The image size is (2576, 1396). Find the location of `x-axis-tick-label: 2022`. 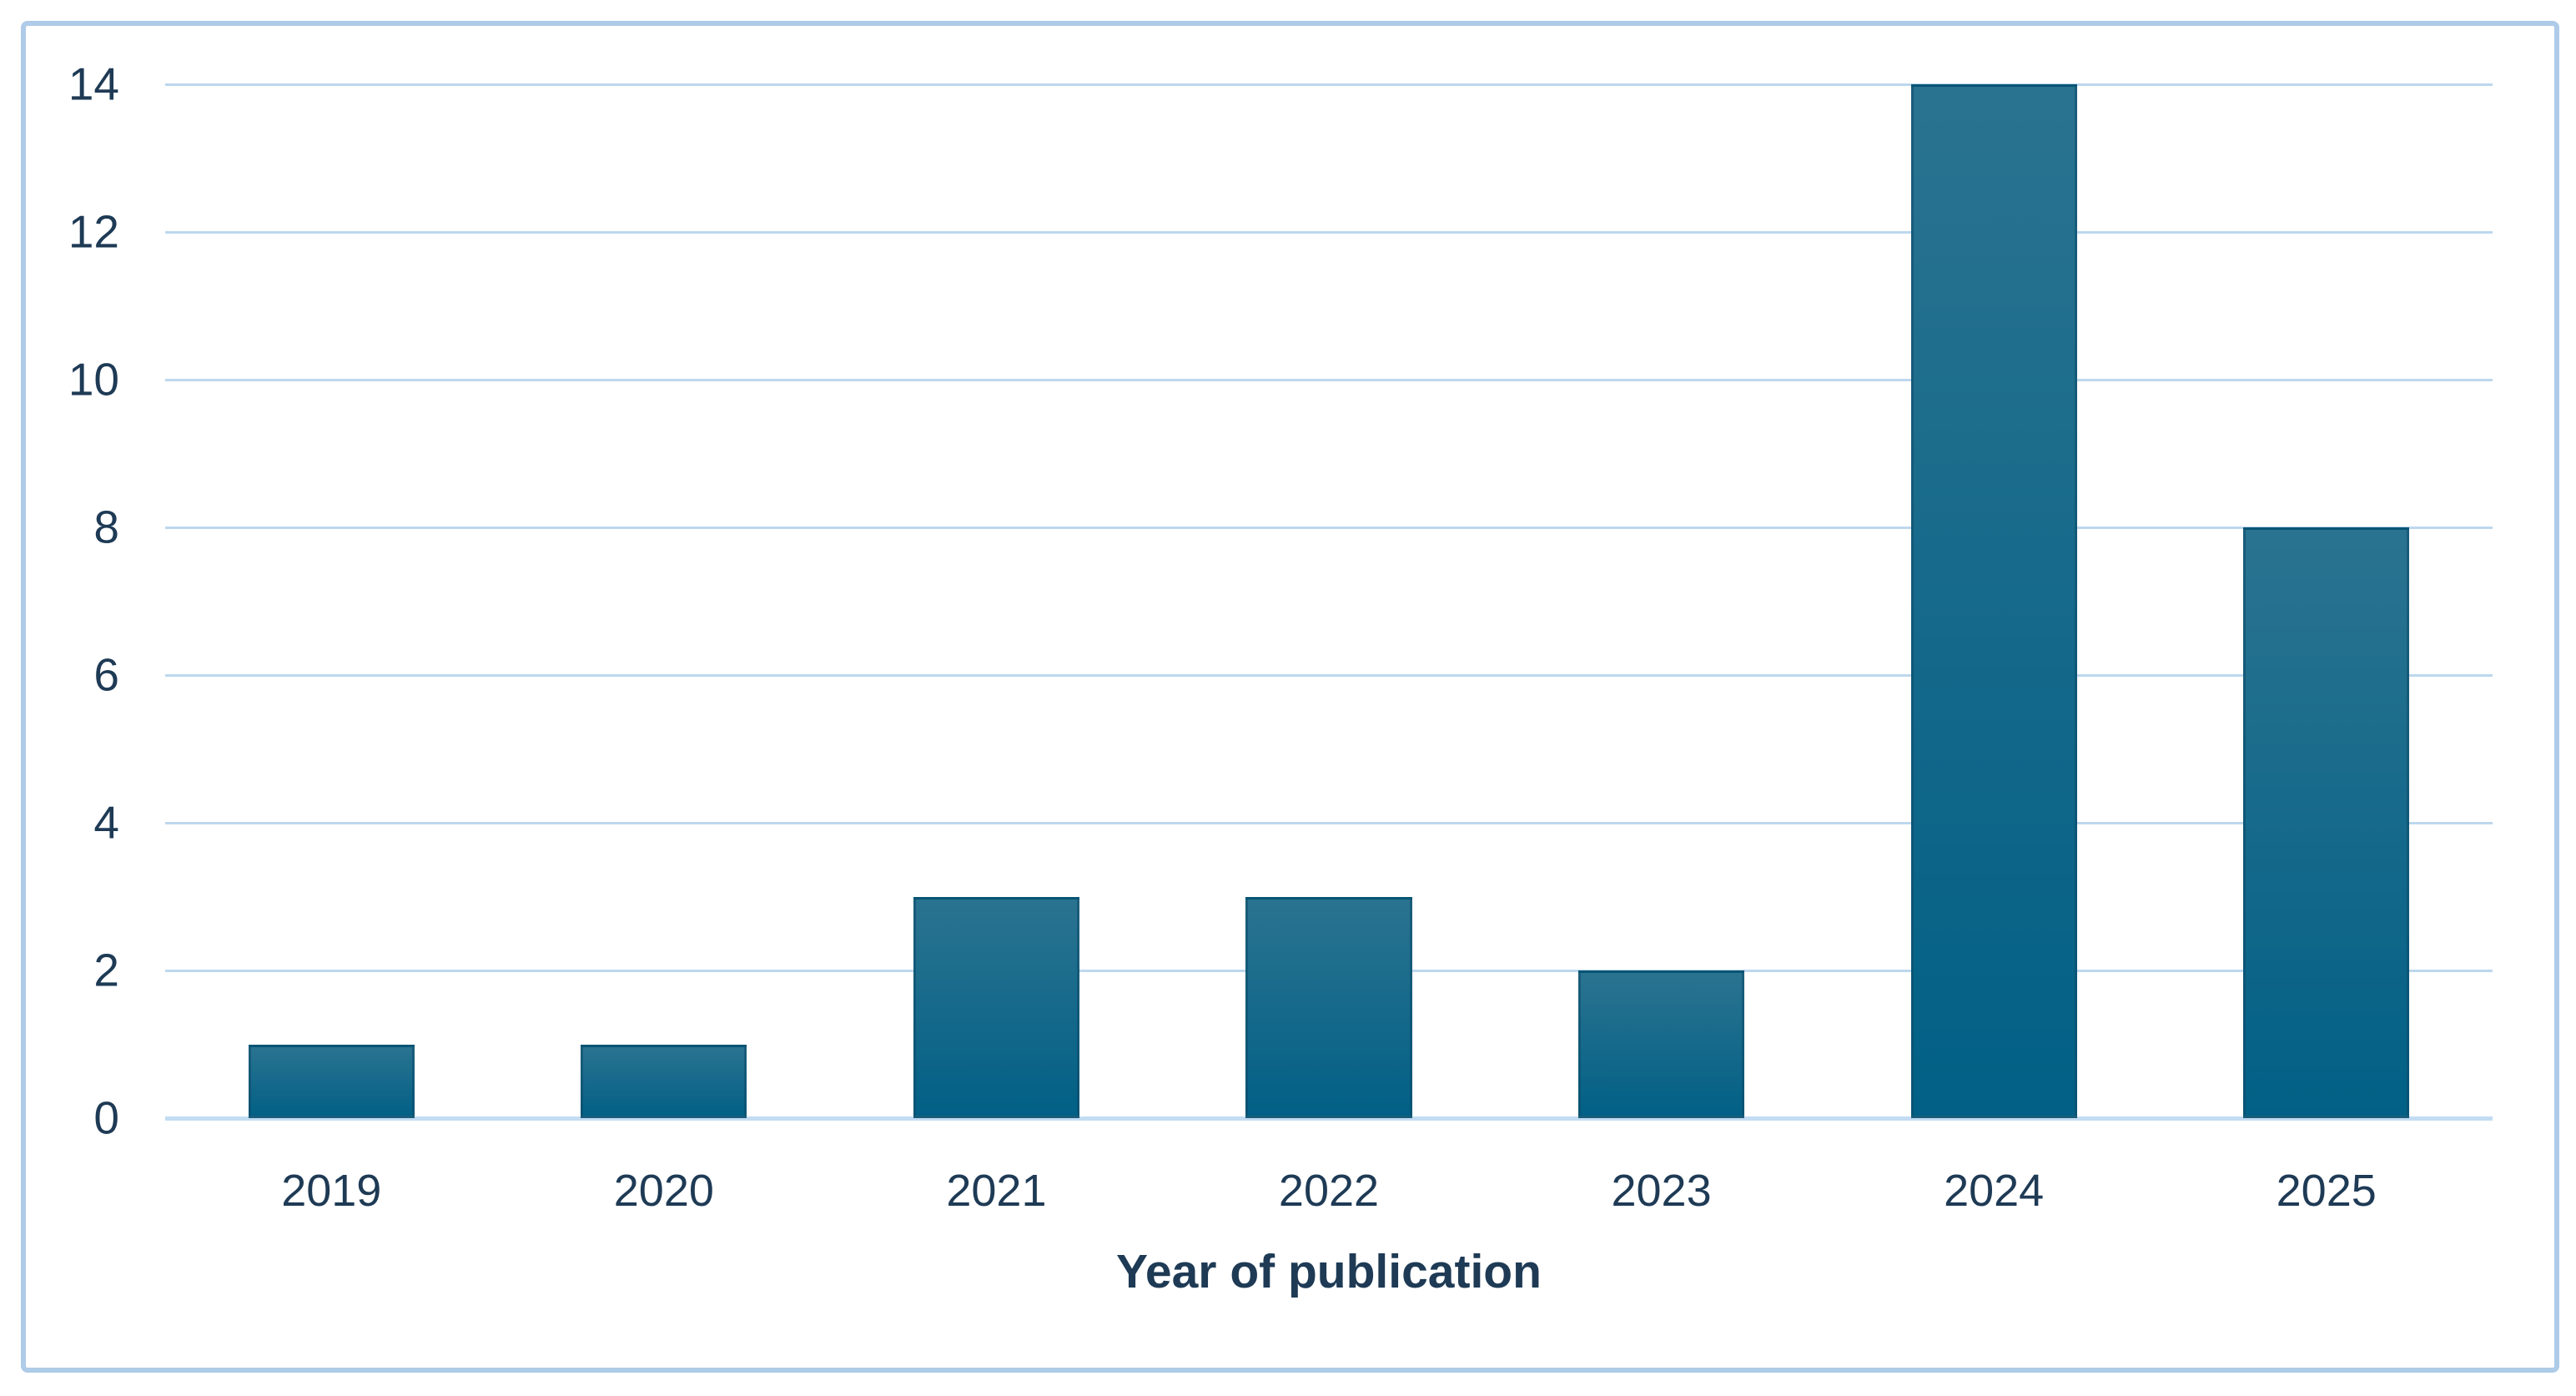

x-axis-tick-label: 2022 is located at coordinates (1329, 1191).